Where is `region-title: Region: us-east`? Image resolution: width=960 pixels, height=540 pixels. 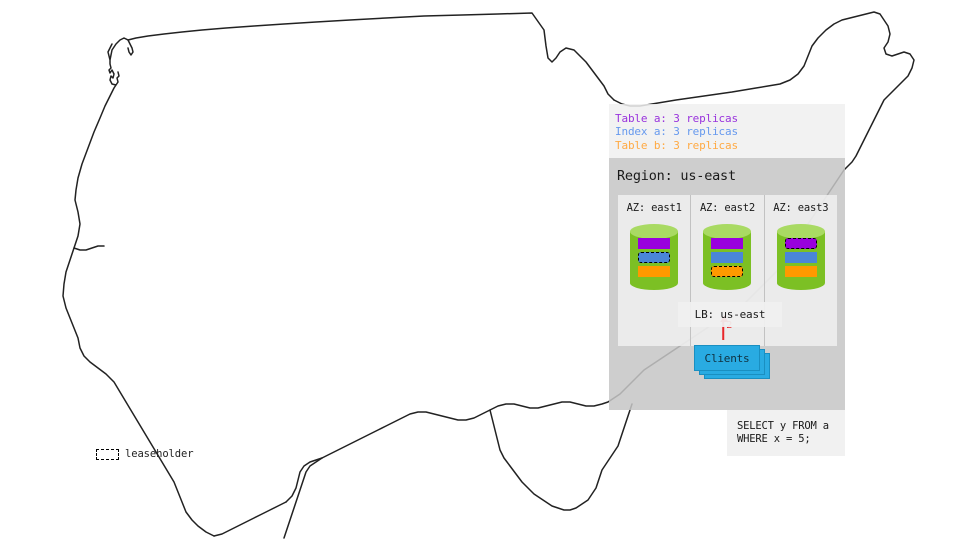 region-title: Region: us-east is located at coordinates (676, 176).